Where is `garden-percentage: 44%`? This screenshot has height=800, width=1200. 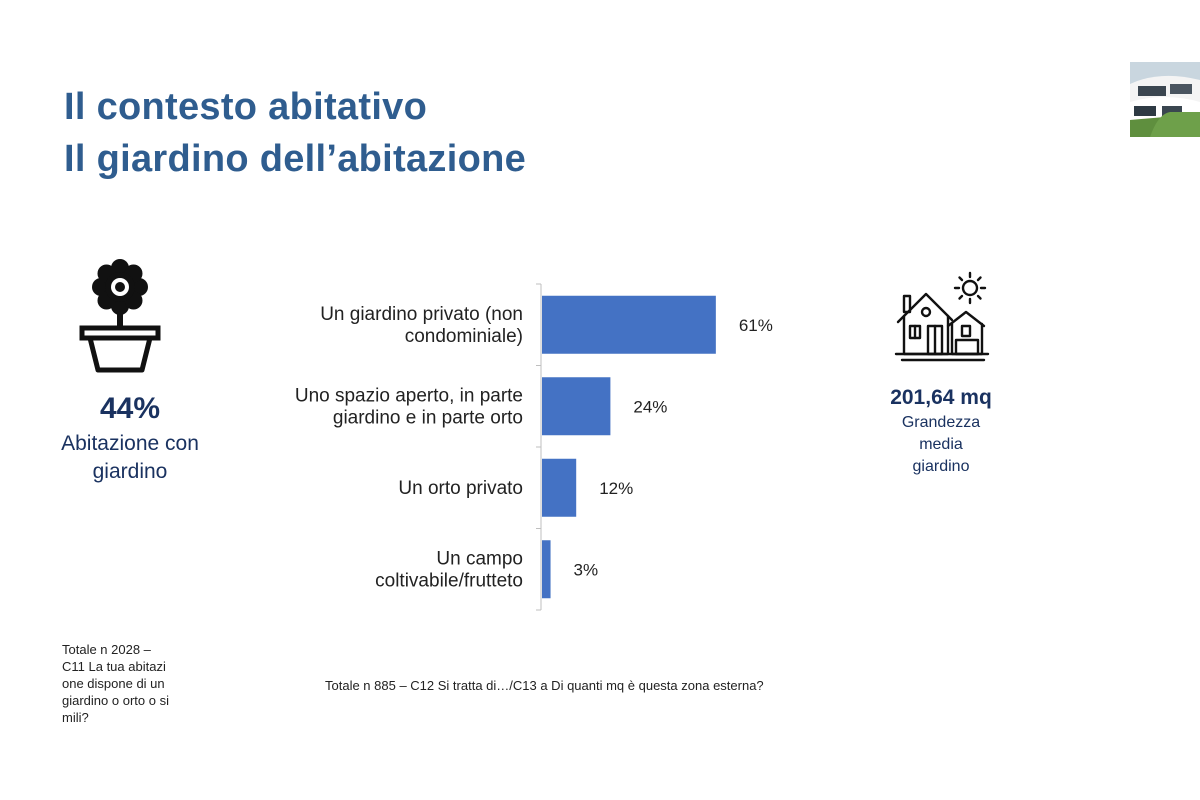 garden-percentage: 44% is located at coordinates (130, 408).